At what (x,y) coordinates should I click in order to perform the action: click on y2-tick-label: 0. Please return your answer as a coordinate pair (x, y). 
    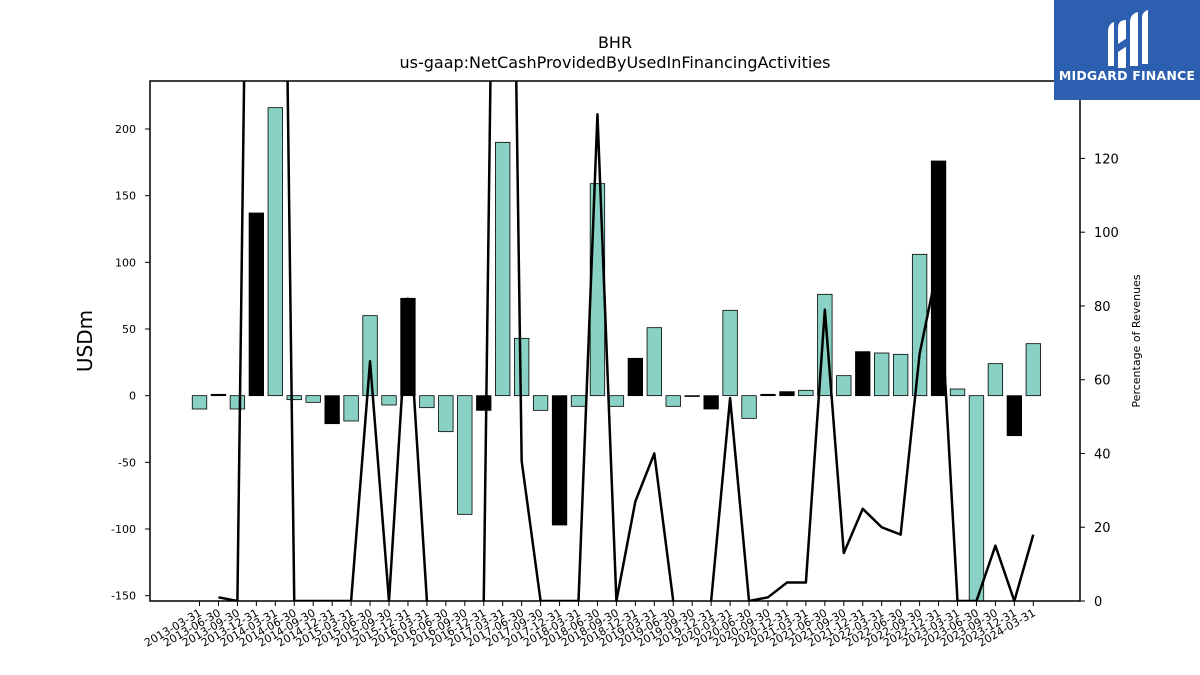
    Looking at the image, I should click on (1098, 602).